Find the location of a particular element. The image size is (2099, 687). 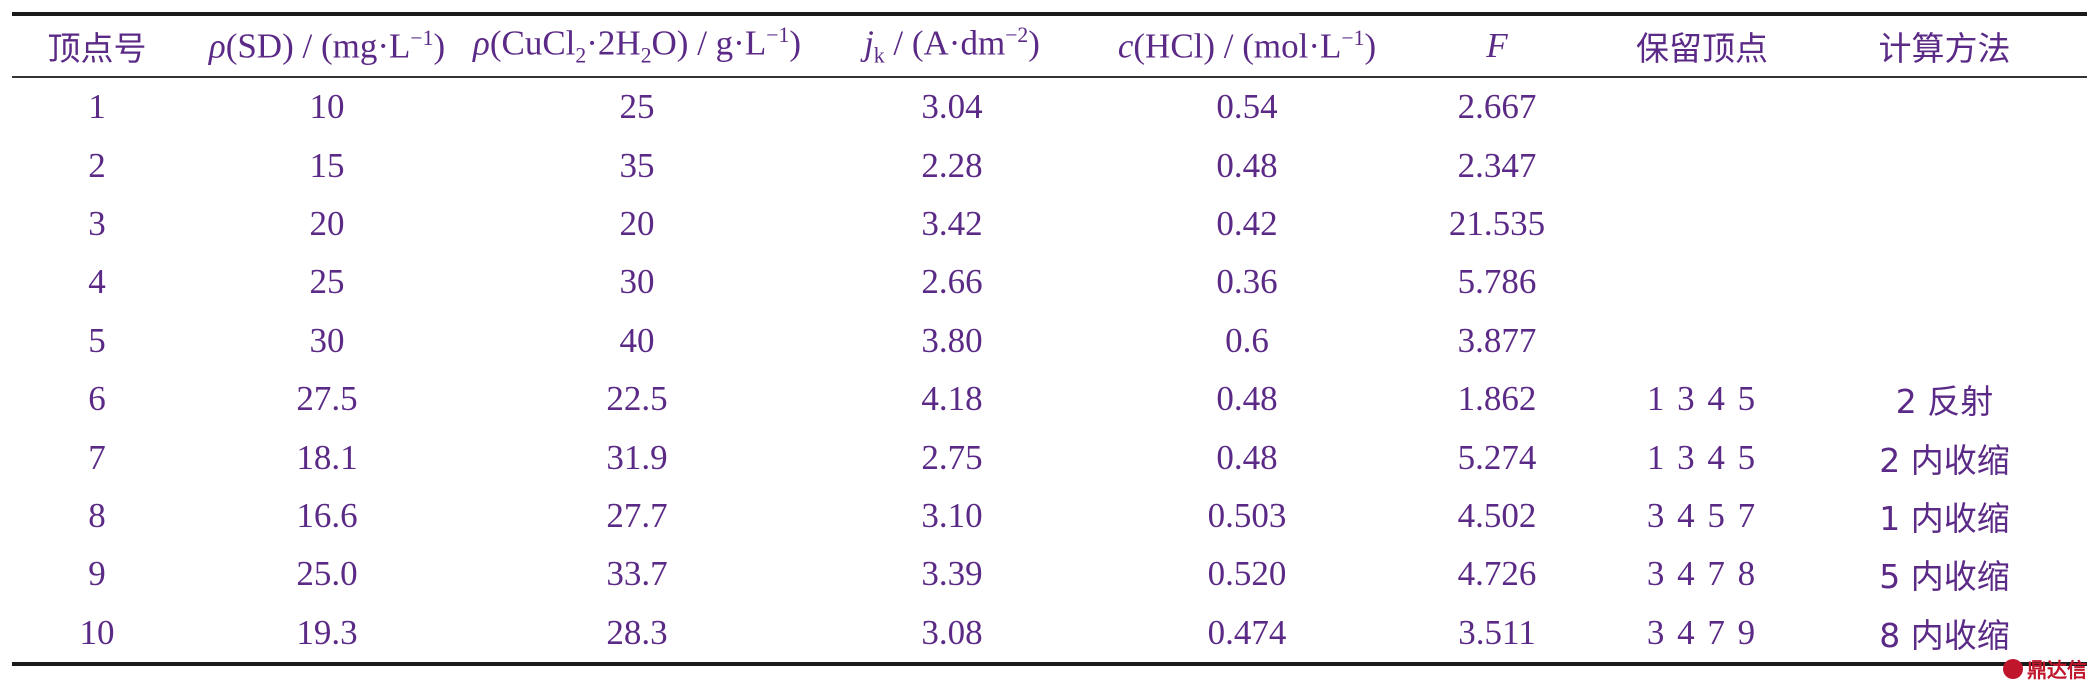

cell-retained-vertices: 3 4 5 7 is located at coordinates (1702, 515).